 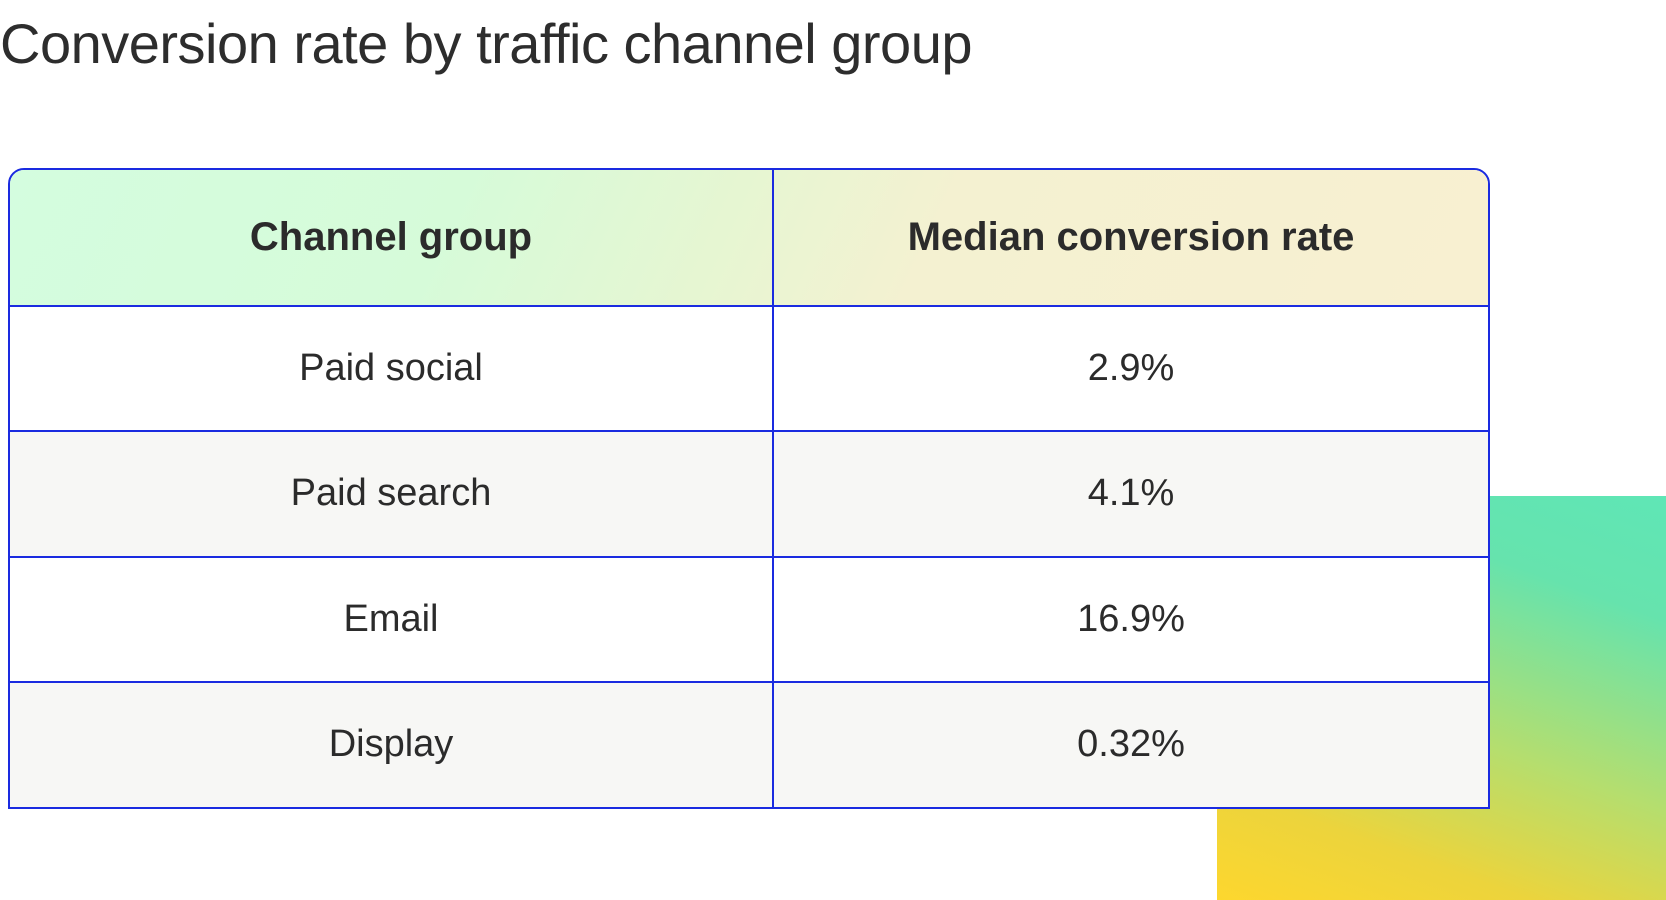 I want to click on table-row: Display 0.32%, so click(x=749, y=743).